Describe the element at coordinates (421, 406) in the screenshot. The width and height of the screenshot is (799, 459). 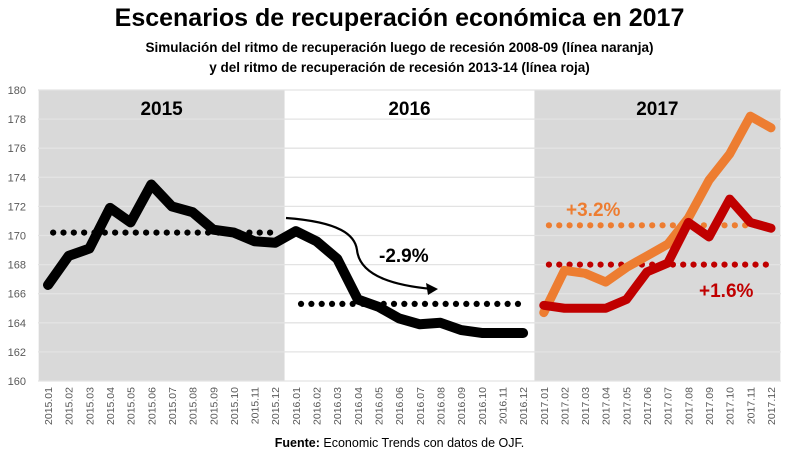
I see `x-tick-label: 2016.07` at that location.